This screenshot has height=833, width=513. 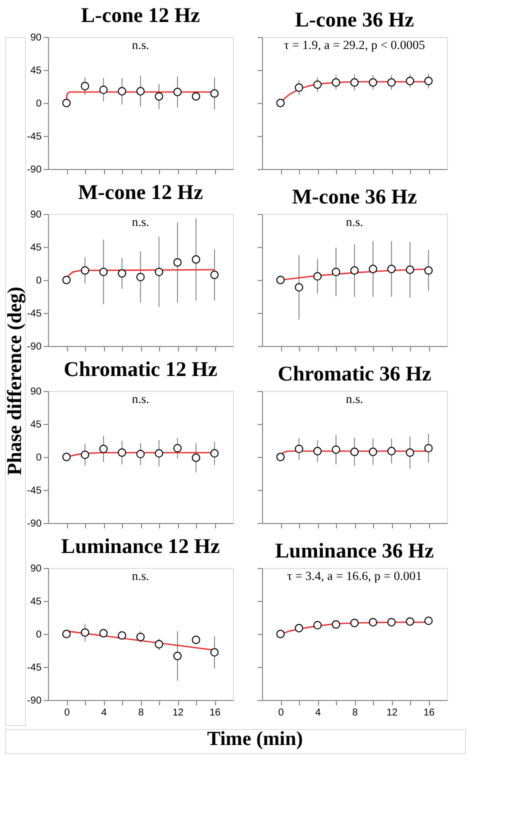 What do you see at coordinates (140, 15) in the screenshot?
I see `chart-title: L-cone 12 Hz` at bounding box center [140, 15].